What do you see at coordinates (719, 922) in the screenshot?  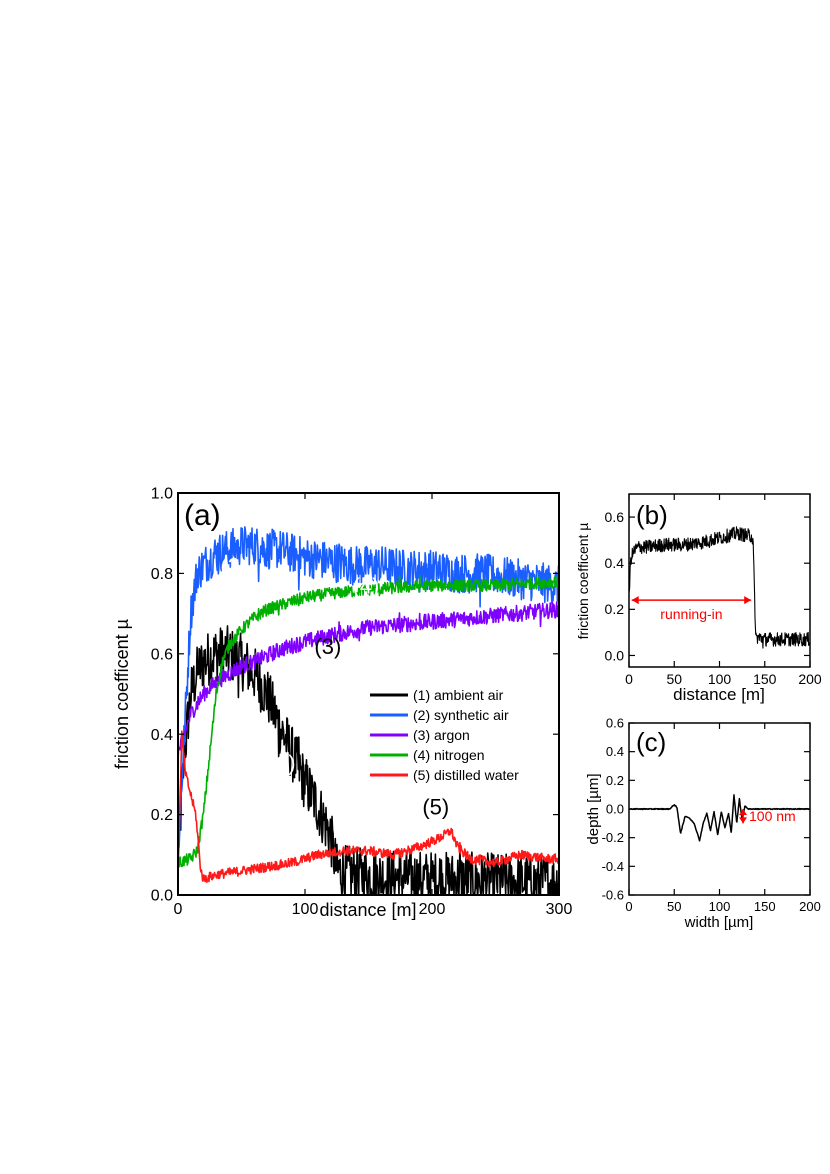 I see `panel-c-x-axis-label: width [µm]` at bounding box center [719, 922].